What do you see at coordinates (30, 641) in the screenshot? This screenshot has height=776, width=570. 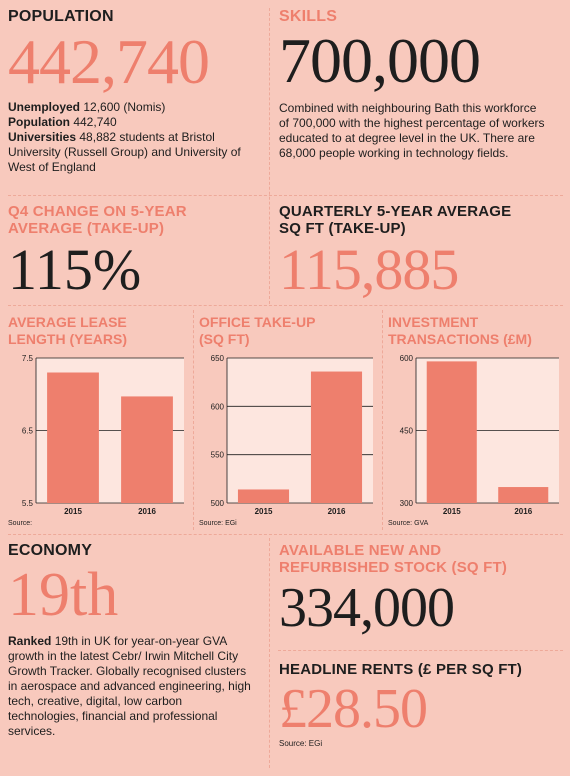 I see `economy-ranked-label: Ranked` at bounding box center [30, 641].